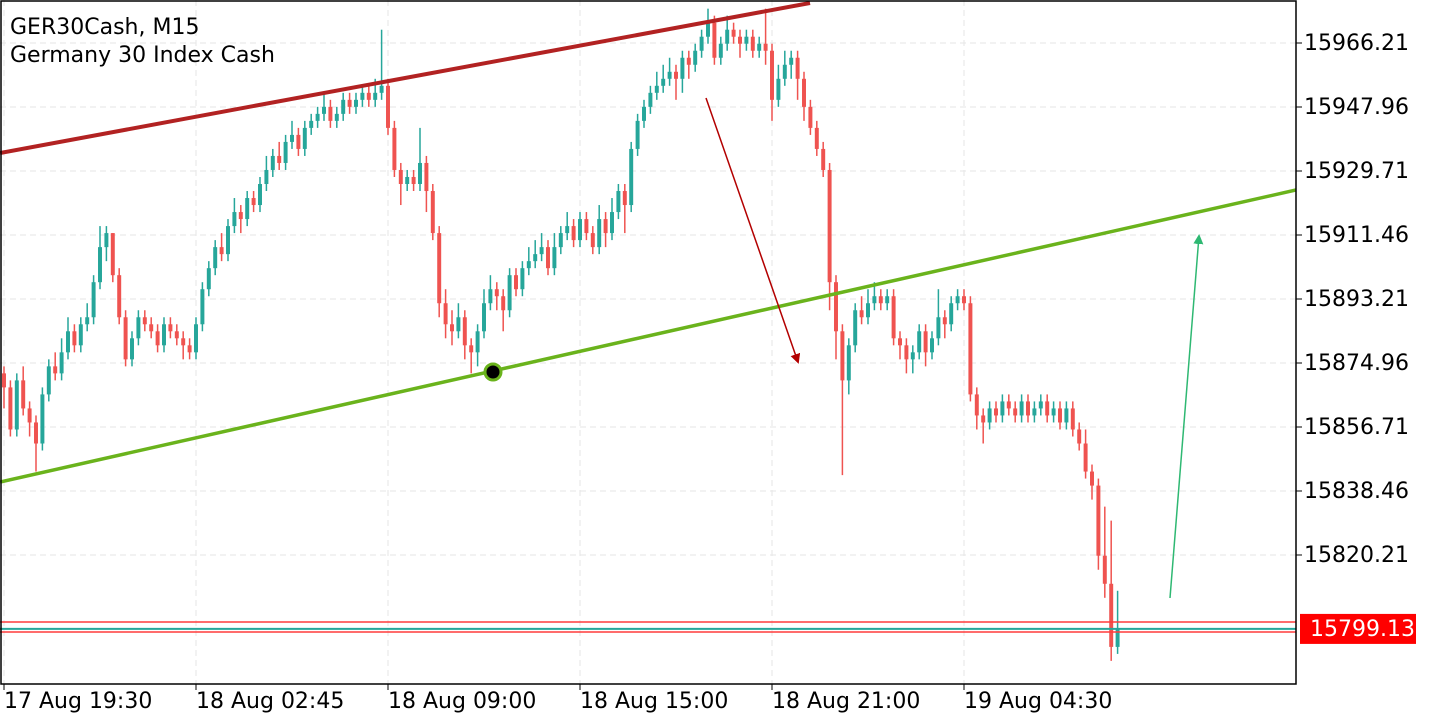 The width and height of the screenshot is (1440, 720). Describe the element at coordinates (1186, 416) in the screenshot. I see `up-arrow` at that location.